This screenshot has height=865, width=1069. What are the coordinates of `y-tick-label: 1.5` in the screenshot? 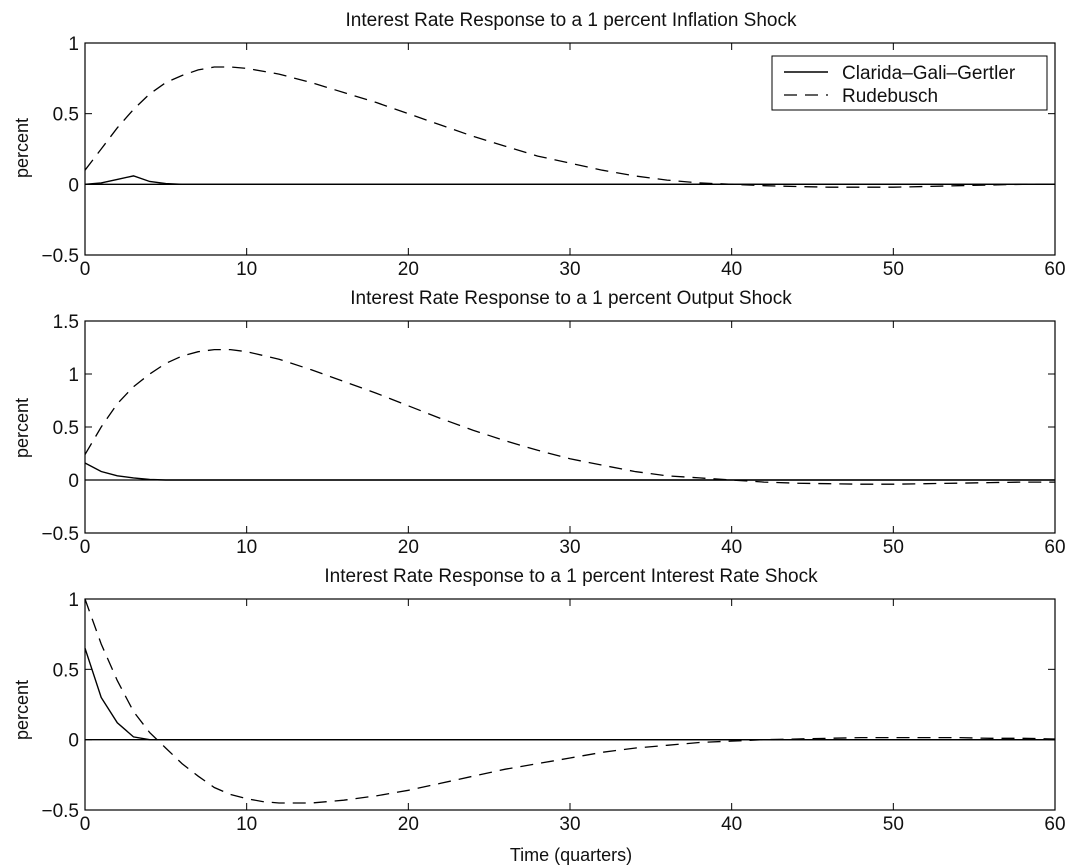 It's located at (66, 322).